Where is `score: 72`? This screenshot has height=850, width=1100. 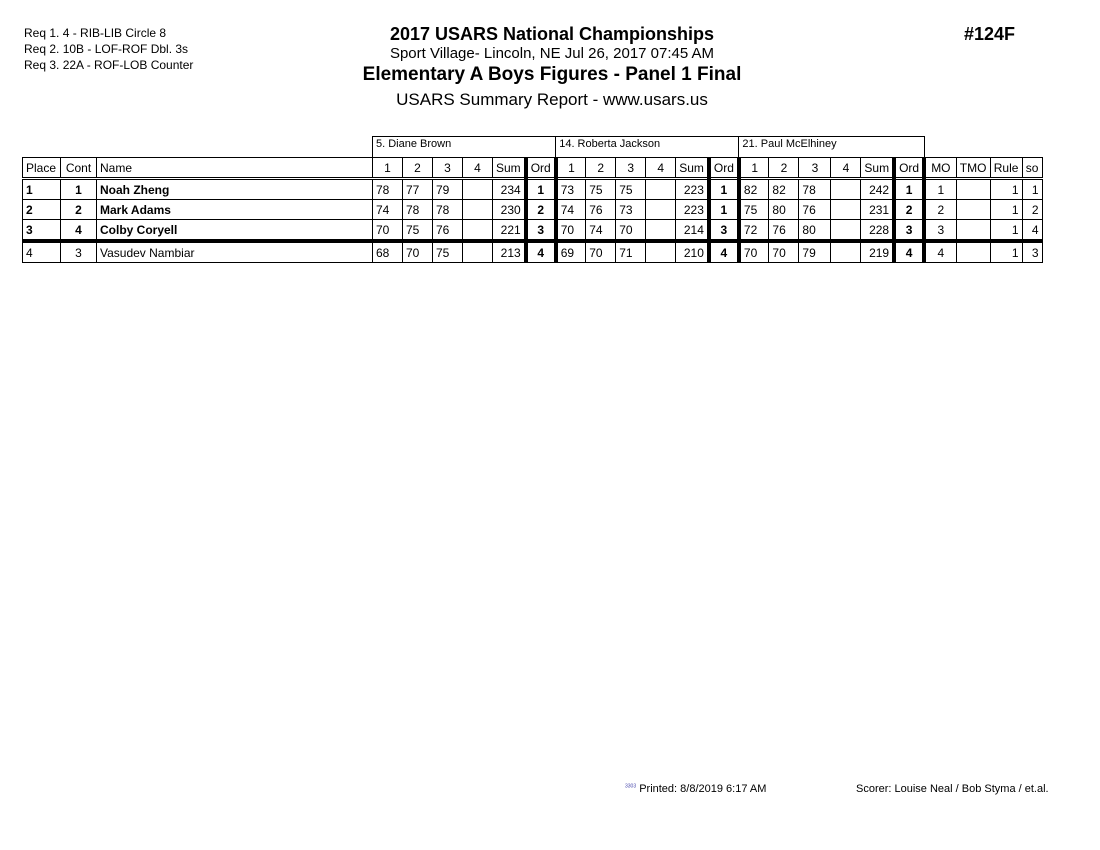 score: 72 is located at coordinates (753, 231).